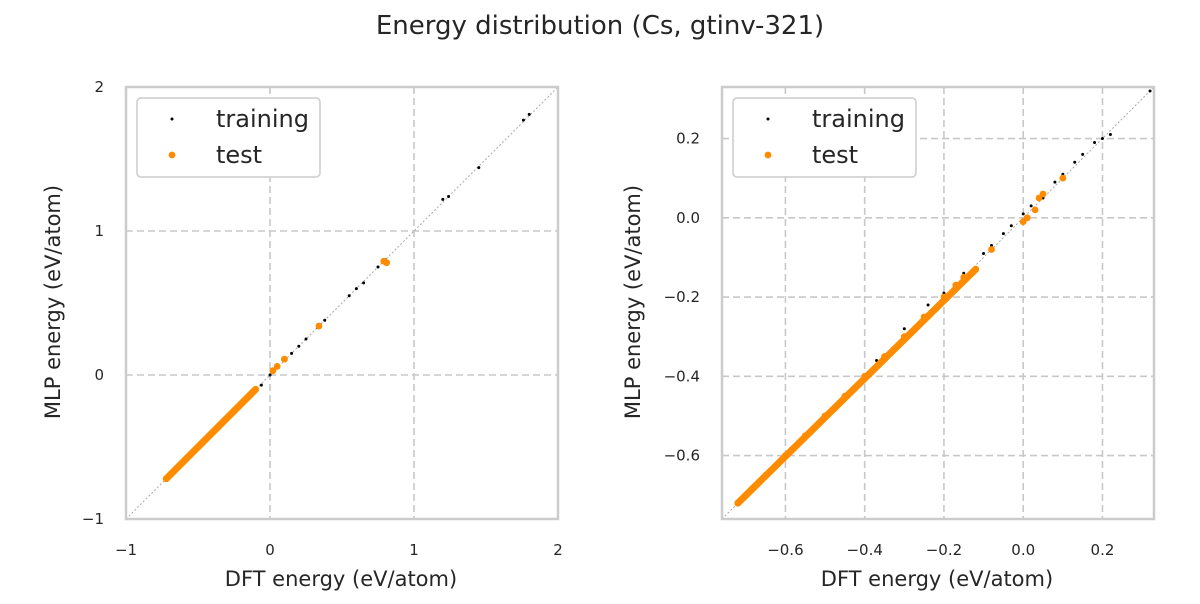  What do you see at coordinates (239, 155) in the screenshot?
I see `left-legend-label-test: test` at bounding box center [239, 155].